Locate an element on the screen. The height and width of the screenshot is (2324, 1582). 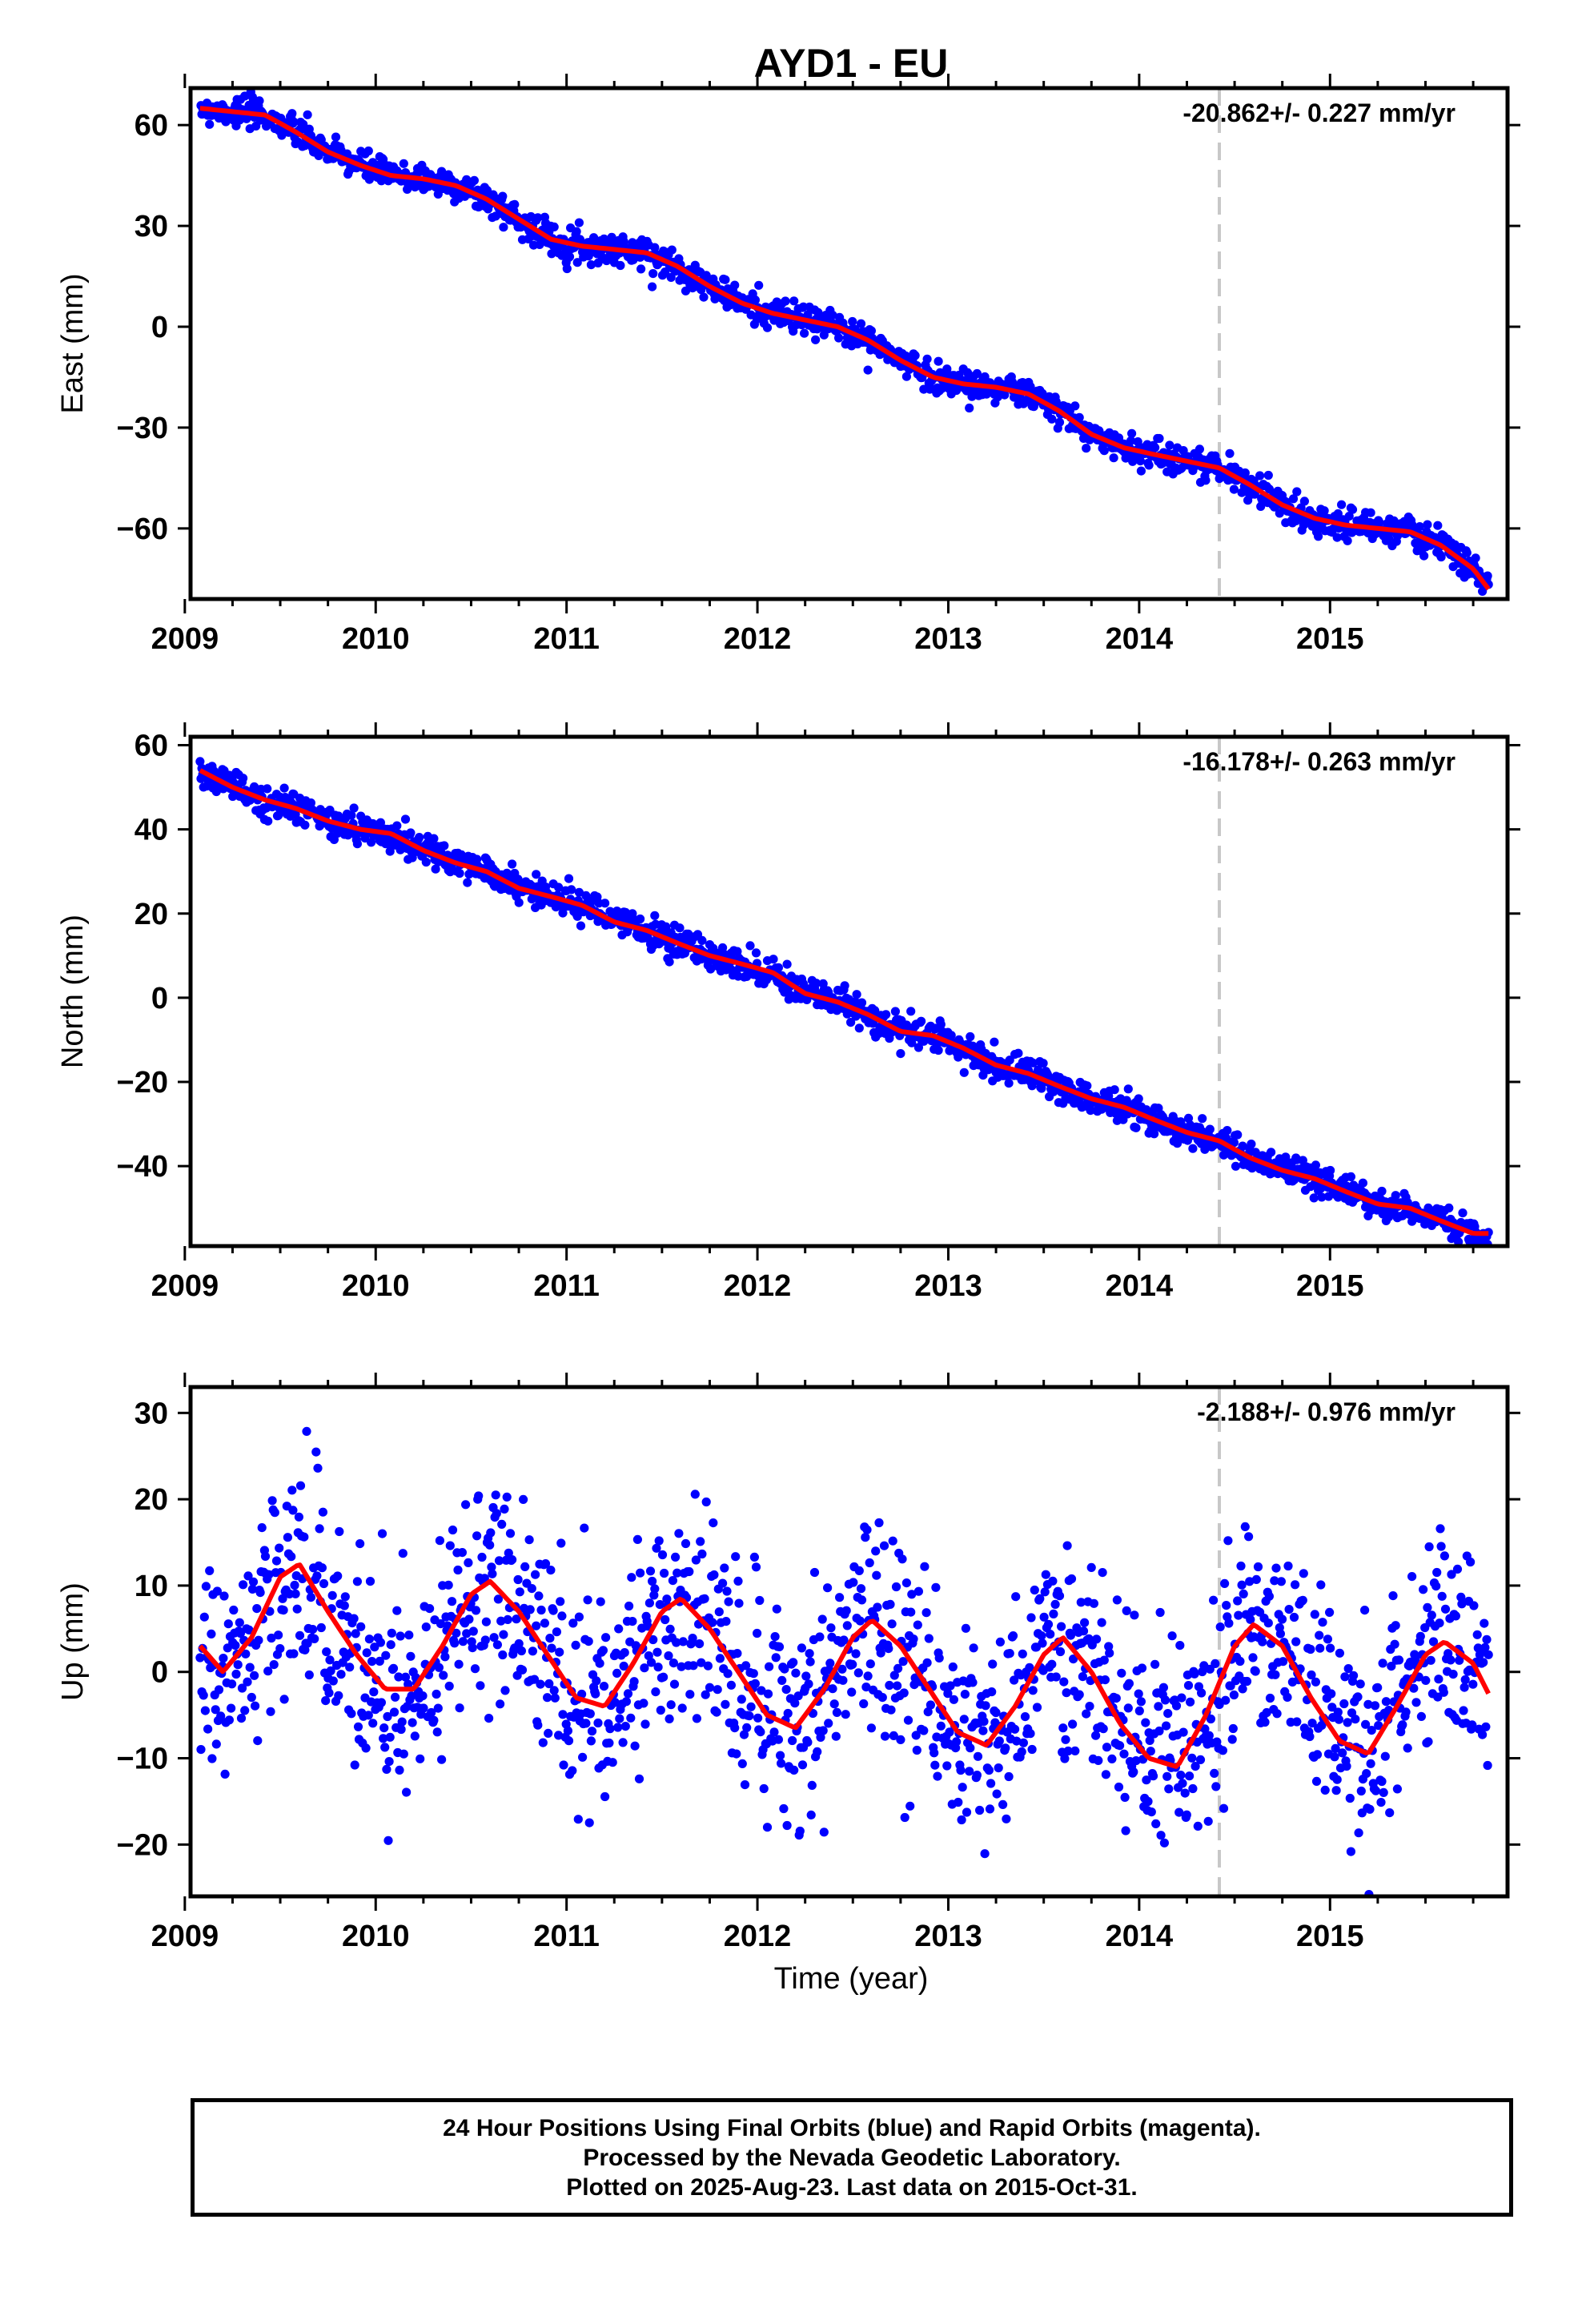
y-tick-label: 20 is located at coordinates (151, 1500).